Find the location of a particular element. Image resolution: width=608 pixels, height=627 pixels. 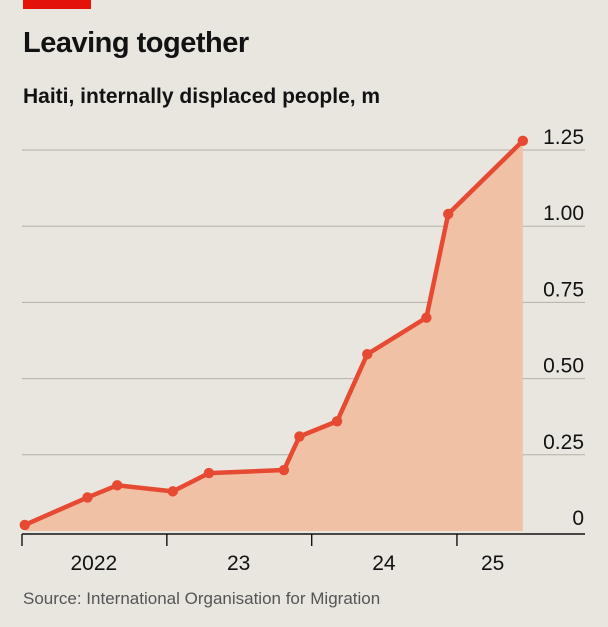

x-axis is located at coordinates (303, 539).